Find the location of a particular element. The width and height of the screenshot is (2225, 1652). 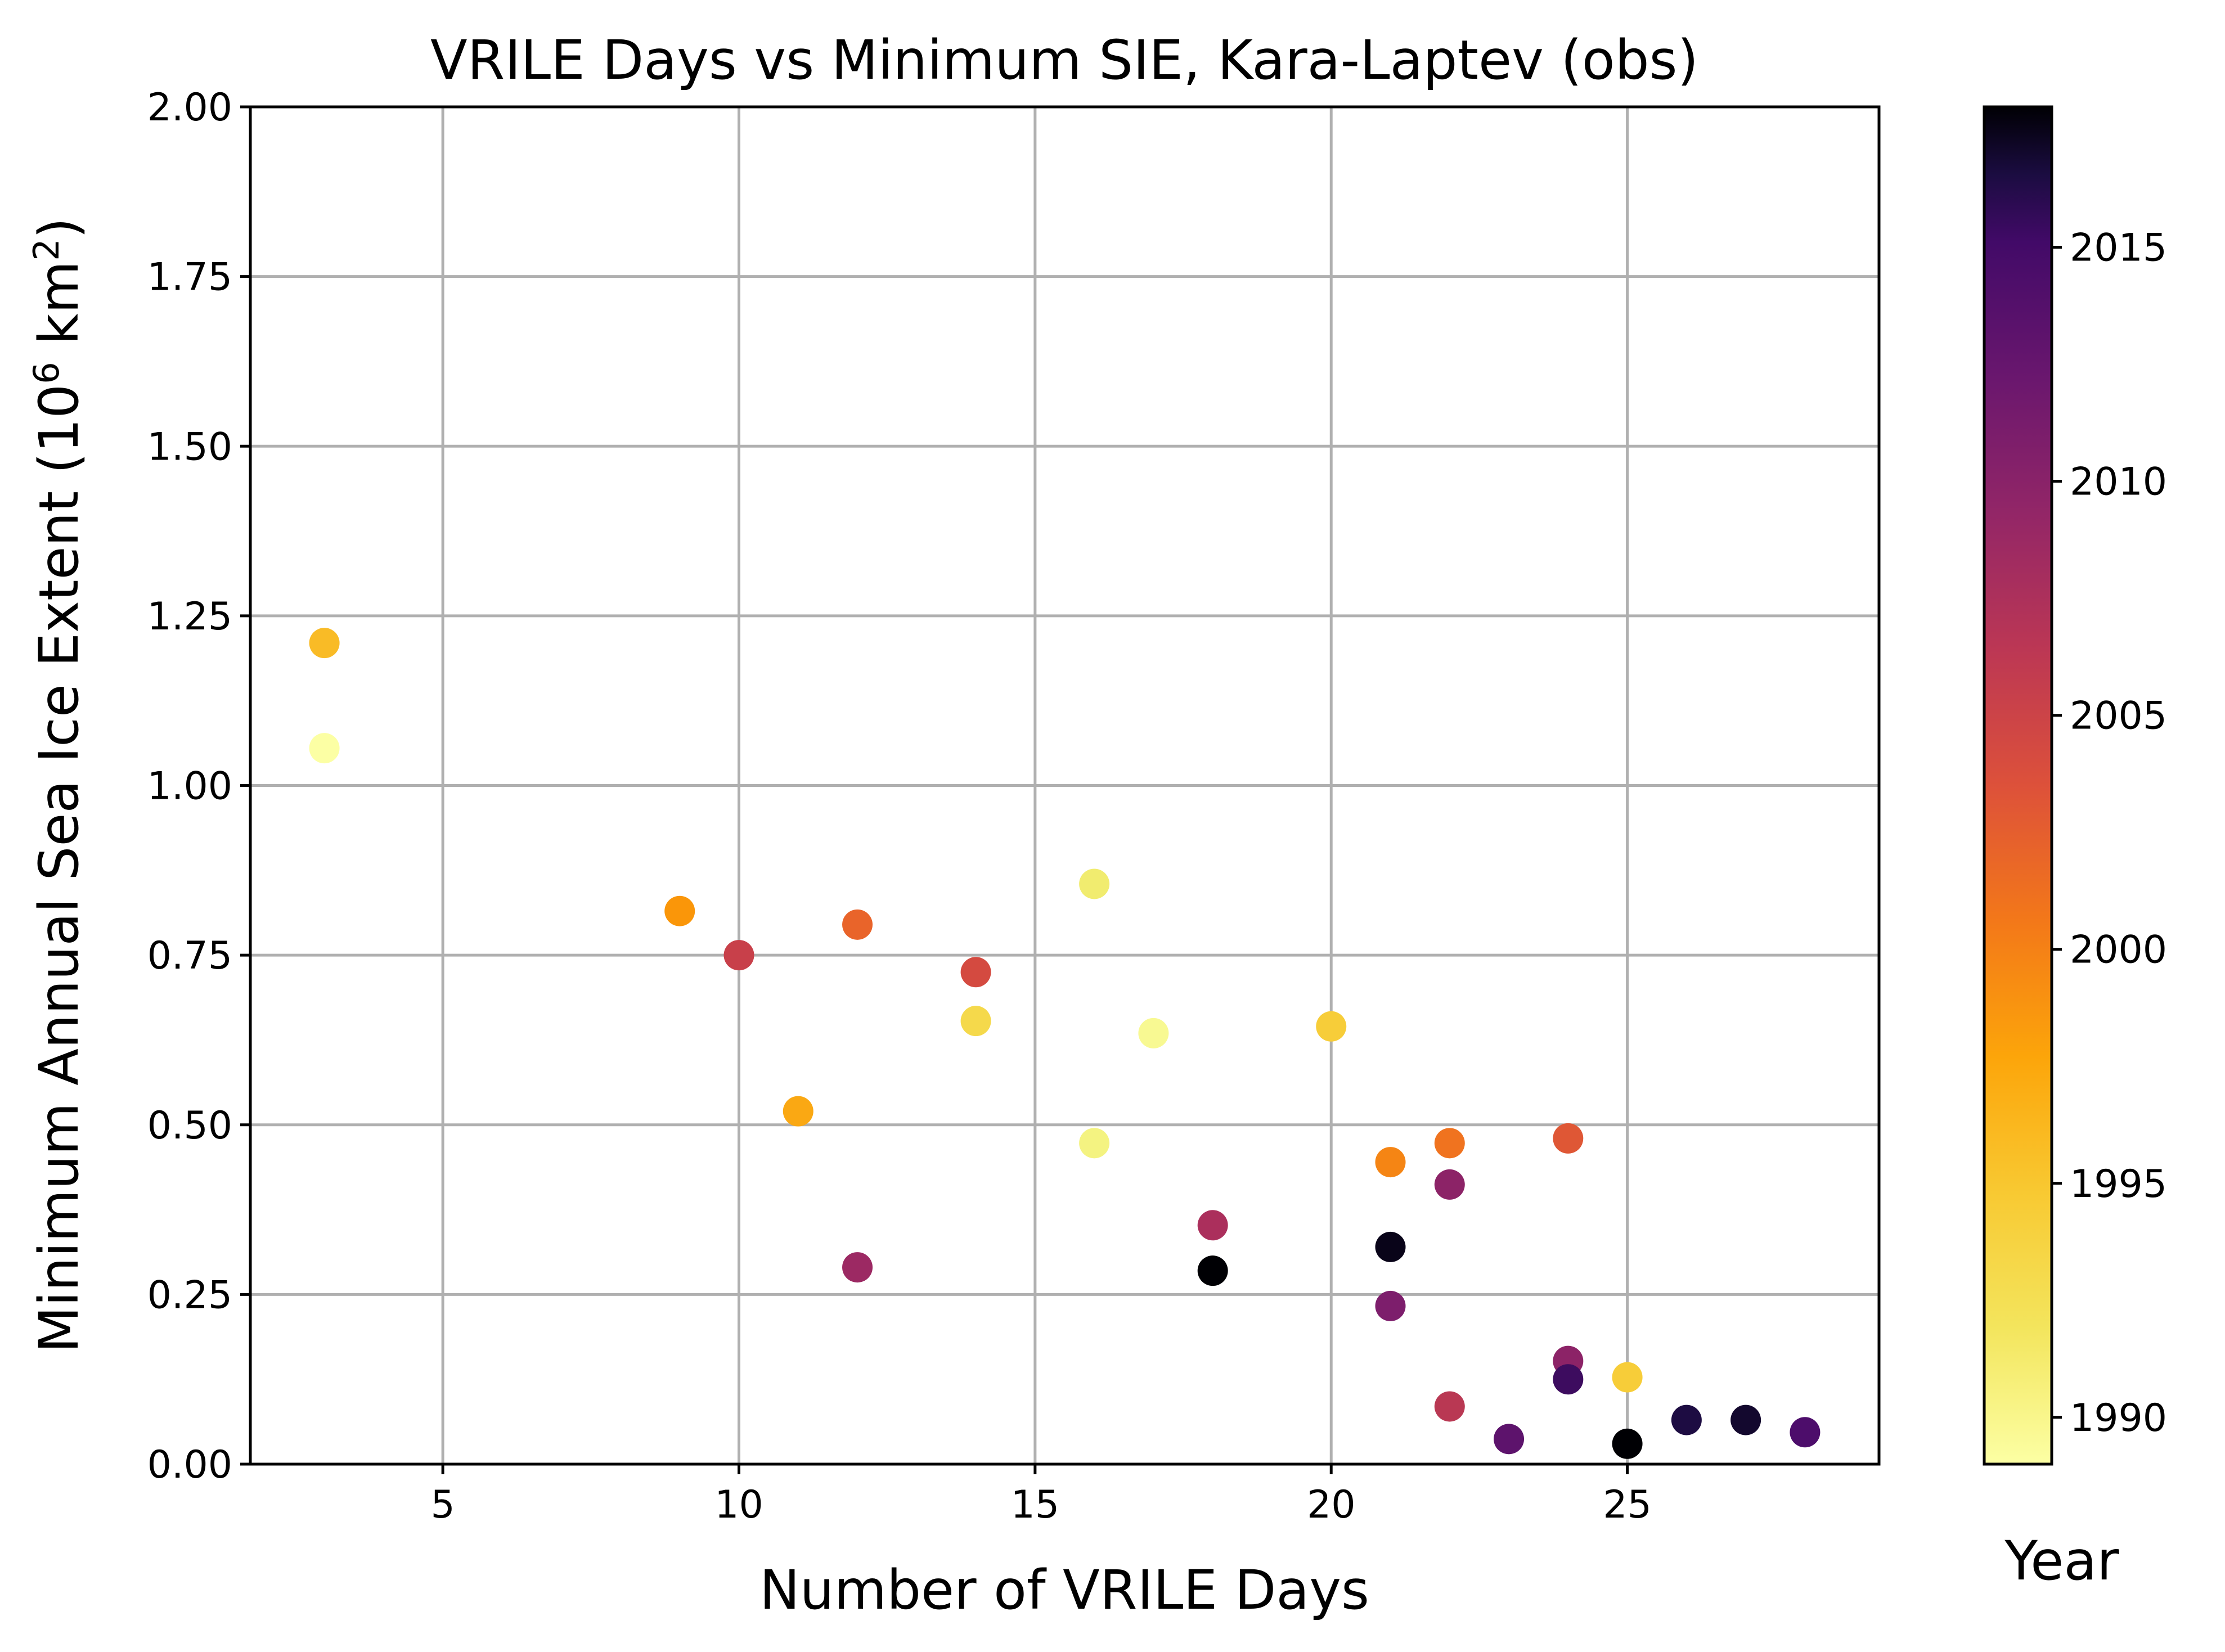

colorbar-tick-label: 1995 is located at coordinates (2118, 1184).